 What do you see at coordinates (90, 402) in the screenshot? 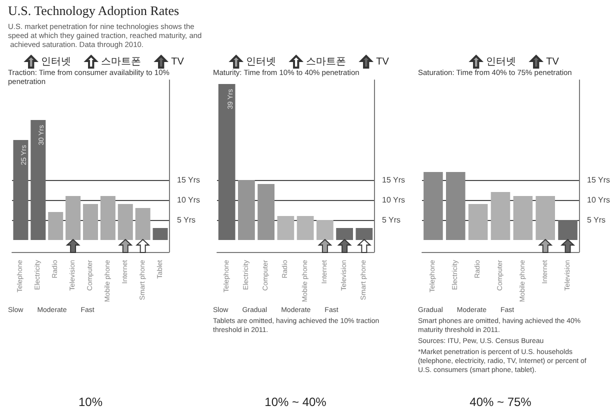
I see `x-axis-title: 10%` at bounding box center [90, 402].